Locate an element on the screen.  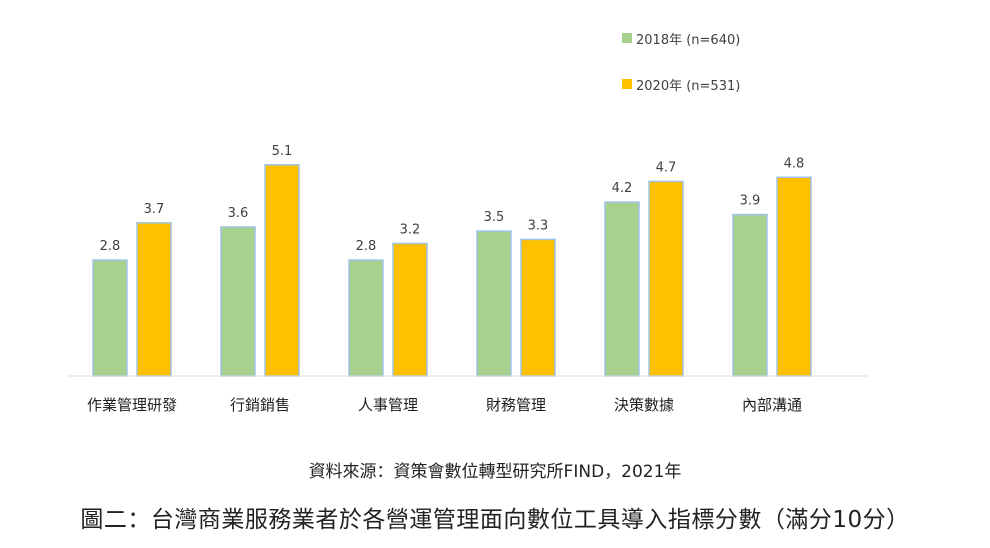
category-labels-group: 作業管理研發 行銷銷售 人事管理 財務管理 決策數據 內部溝通 is located at coordinates (444, 405).